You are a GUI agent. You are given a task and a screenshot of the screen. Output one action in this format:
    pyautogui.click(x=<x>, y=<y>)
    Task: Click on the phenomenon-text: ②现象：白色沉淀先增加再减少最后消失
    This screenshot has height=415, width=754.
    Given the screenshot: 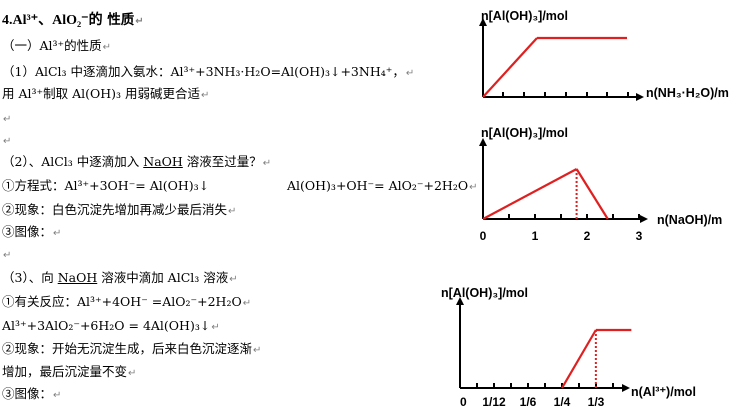 What is the action you would take?
    pyautogui.click(x=115, y=209)
    